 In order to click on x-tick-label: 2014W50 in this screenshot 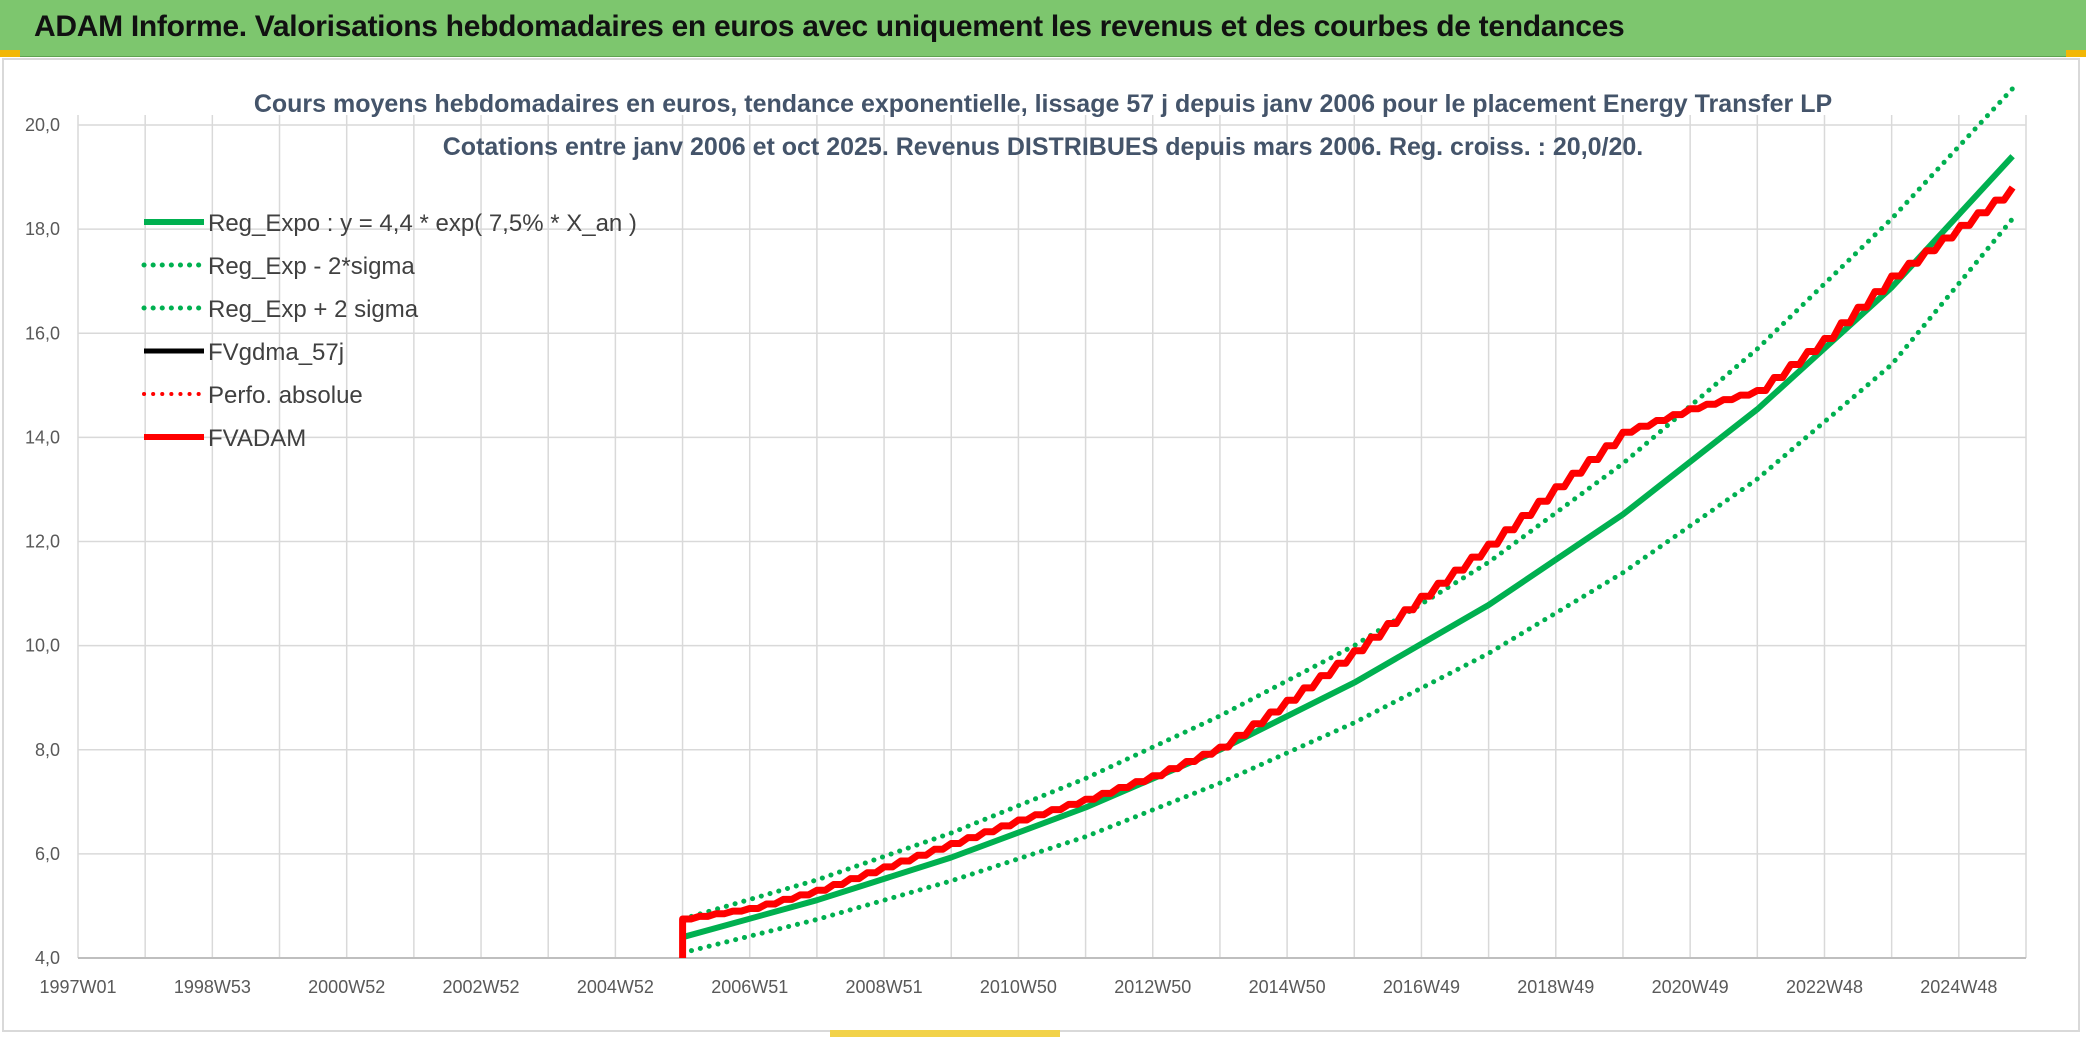, I will do `click(1287, 987)`.